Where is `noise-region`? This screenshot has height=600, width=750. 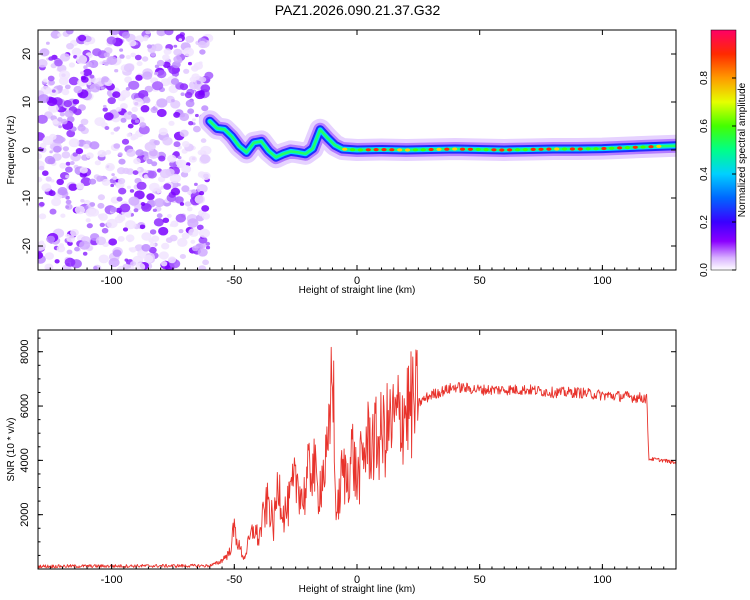
noise-region is located at coordinates (126, 150).